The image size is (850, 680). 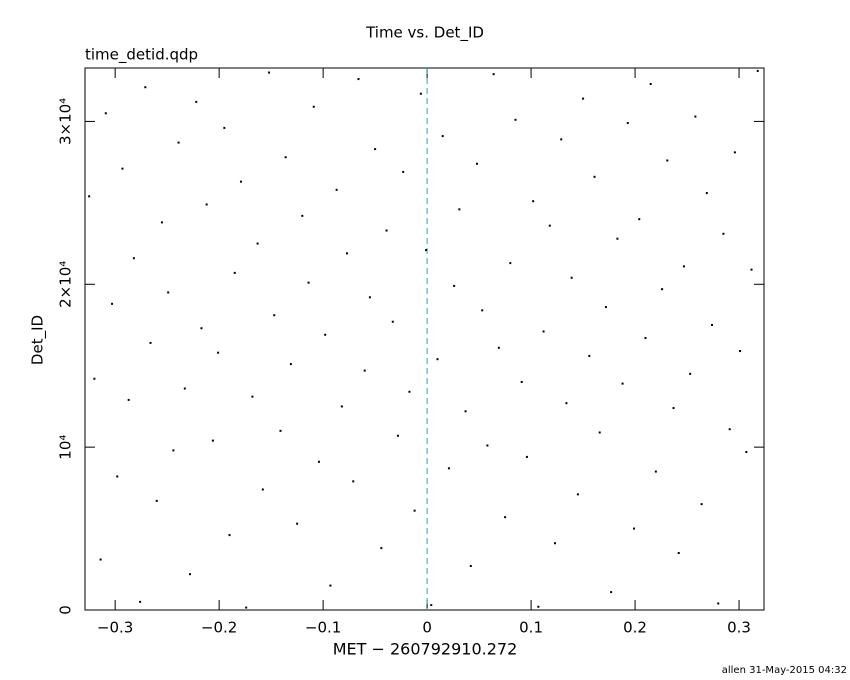 I want to click on y-tick-label: 10⁴, so click(x=66, y=447).